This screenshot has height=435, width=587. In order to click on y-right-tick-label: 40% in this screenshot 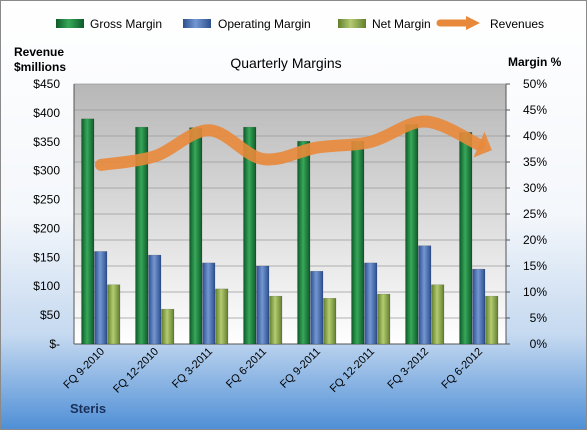, I will do `click(535, 136)`.